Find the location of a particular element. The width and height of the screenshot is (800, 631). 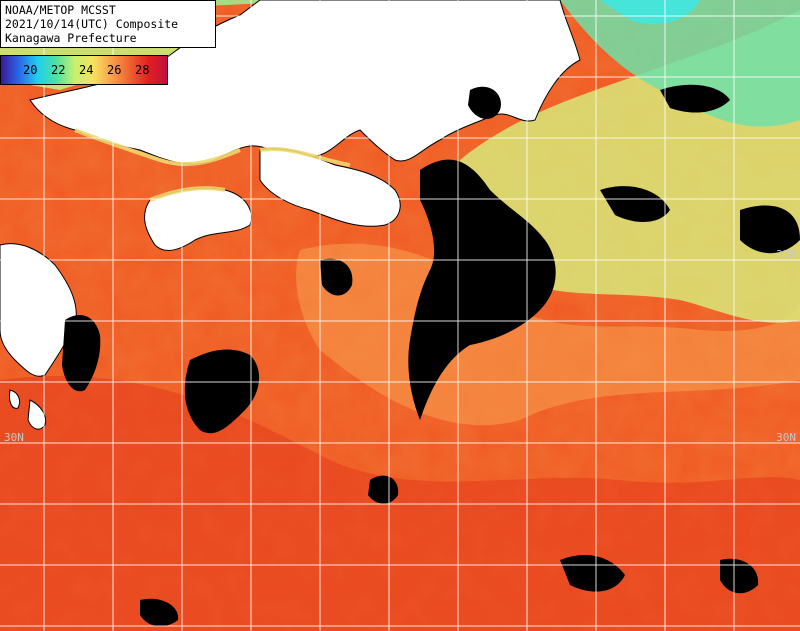

lat-label-30n-left: 30N is located at coordinates (14, 437).